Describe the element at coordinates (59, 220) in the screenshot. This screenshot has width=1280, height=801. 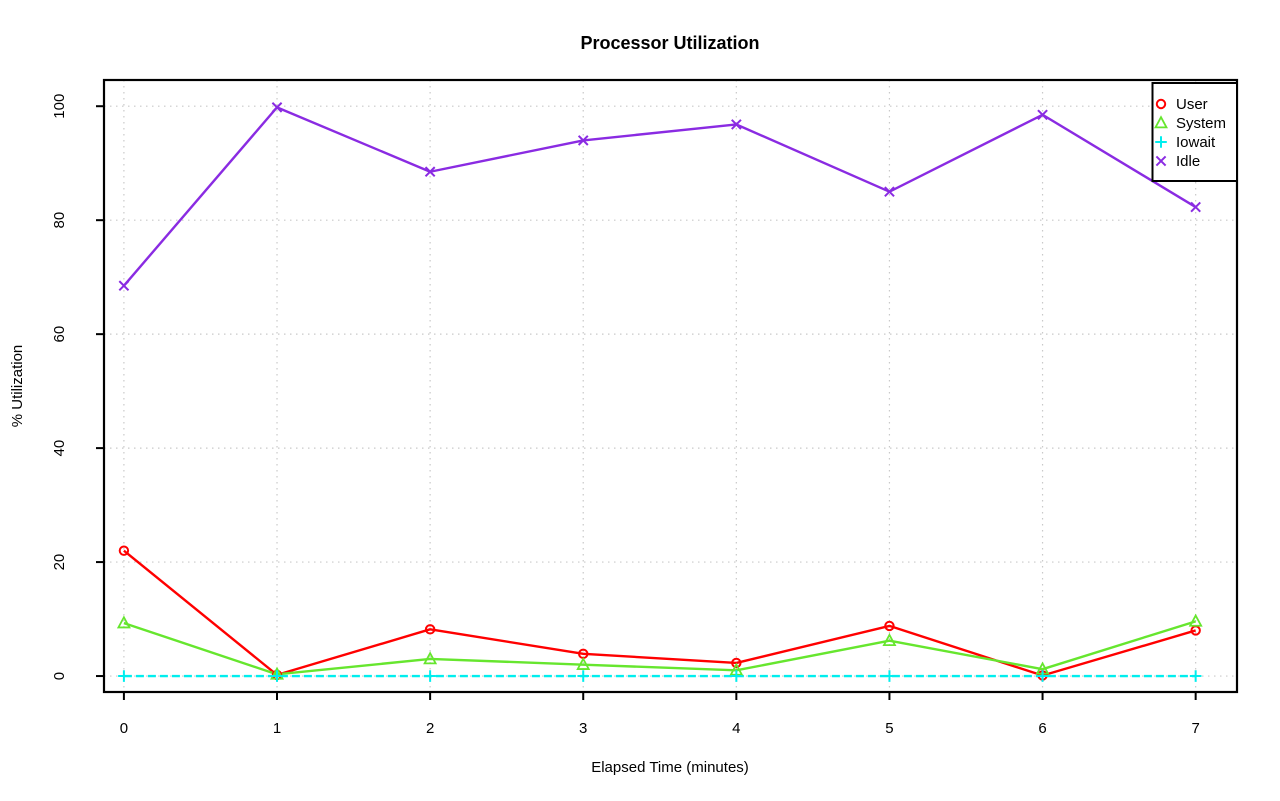
I see `y-tick-label: 80` at that location.